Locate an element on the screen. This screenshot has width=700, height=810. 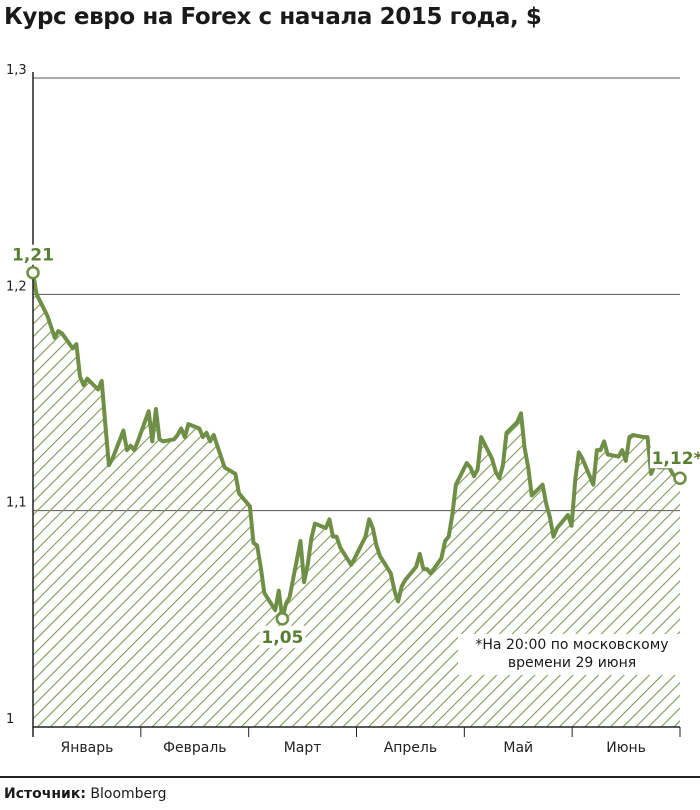
footnote-line-1: *На 20:00 по московскому is located at coordinates (572, 645).